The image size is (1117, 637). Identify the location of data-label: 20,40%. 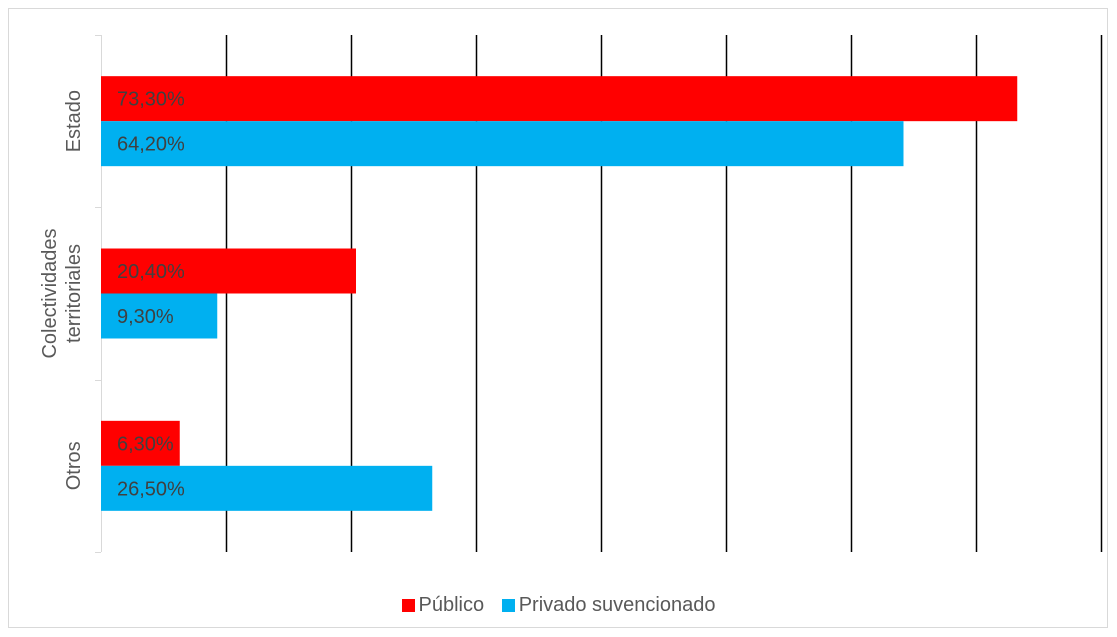
(151, 272).